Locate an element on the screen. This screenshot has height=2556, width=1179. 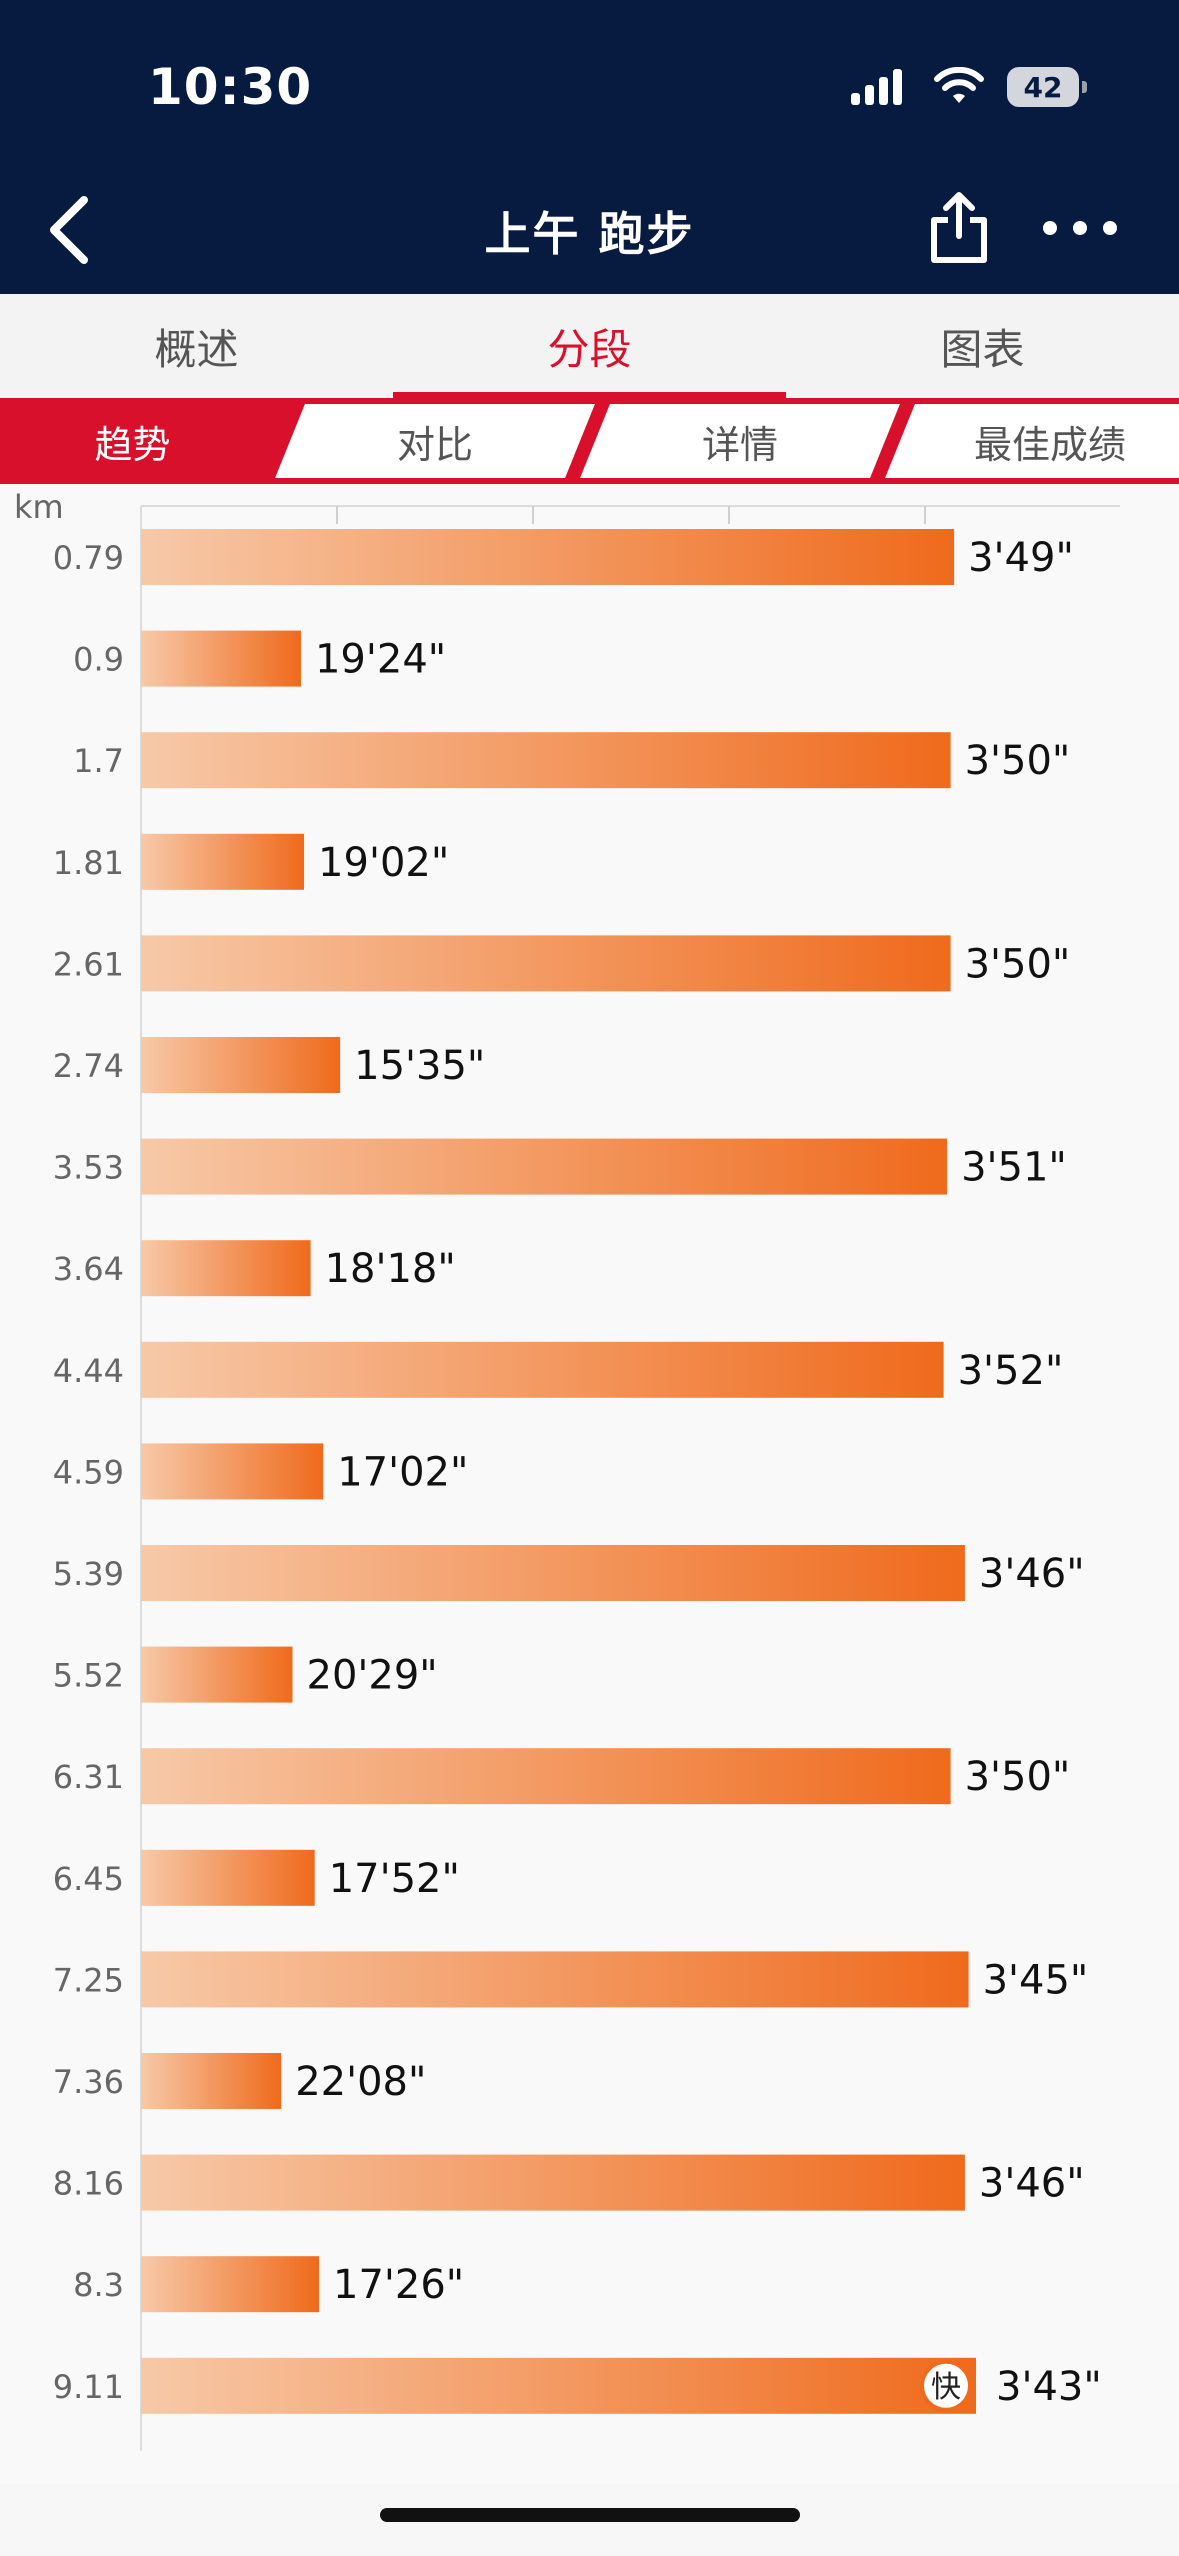
data-label: 19'02" is located at coordinates (383, 863).